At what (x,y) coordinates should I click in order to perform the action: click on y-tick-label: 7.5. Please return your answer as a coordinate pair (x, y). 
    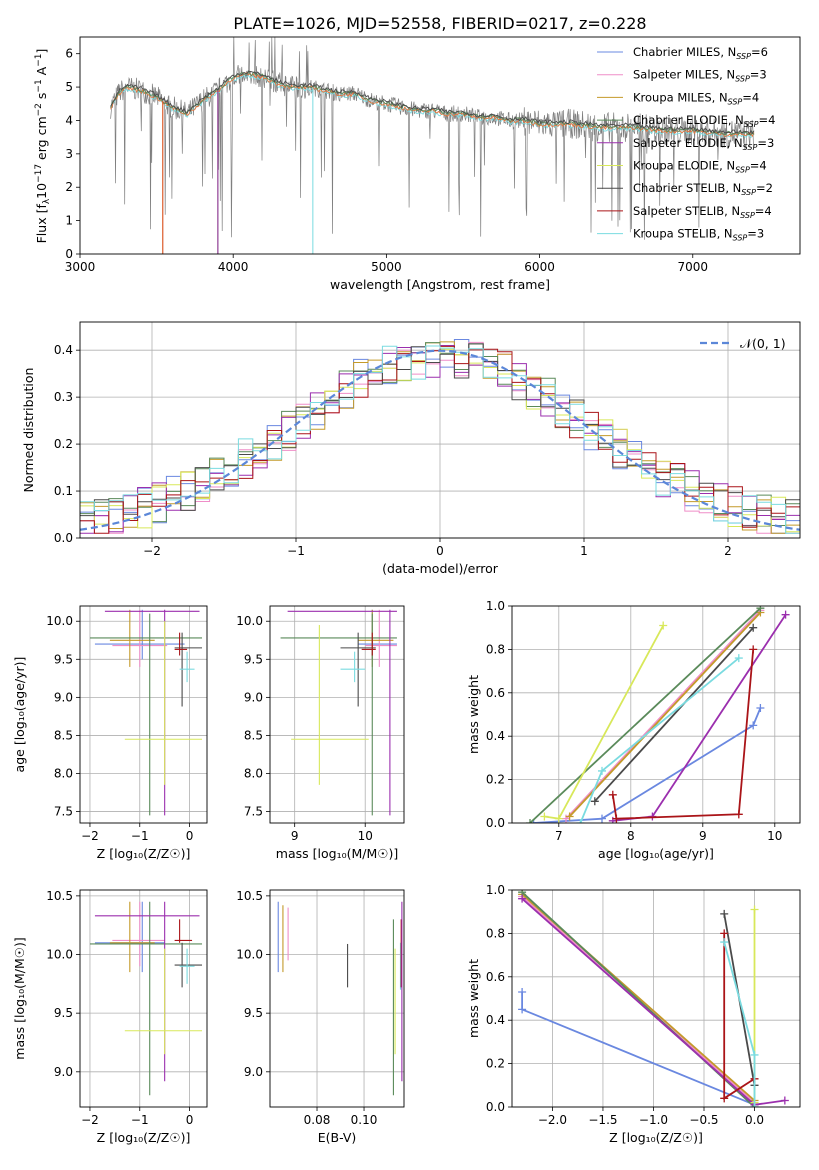
    Looking at the image, I should click on (253, 812).